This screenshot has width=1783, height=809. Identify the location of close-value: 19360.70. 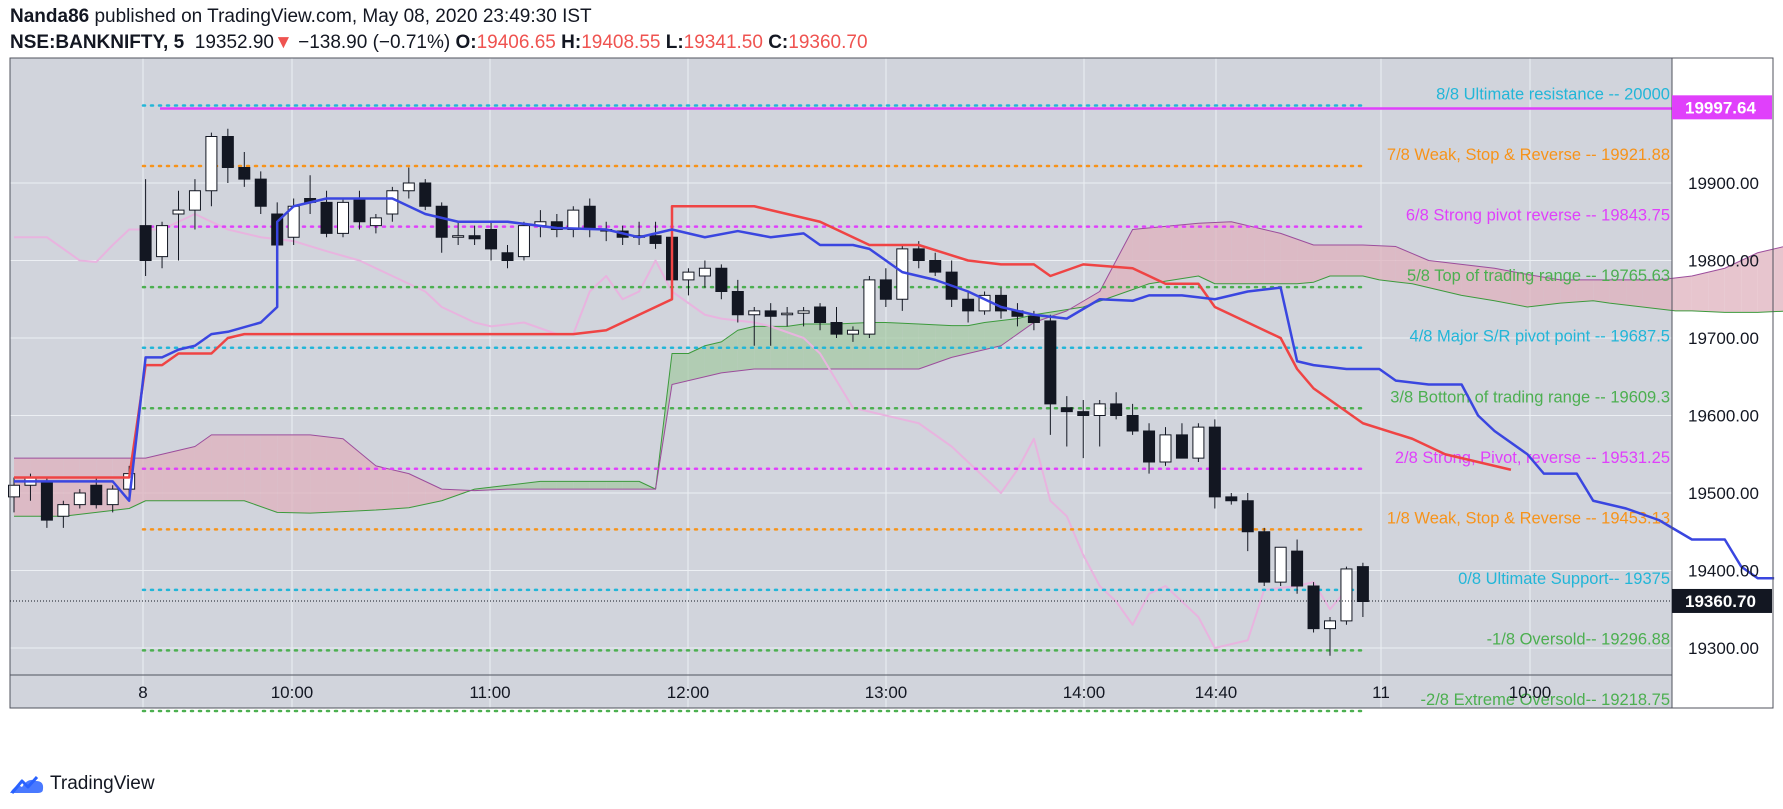
(828, 42).